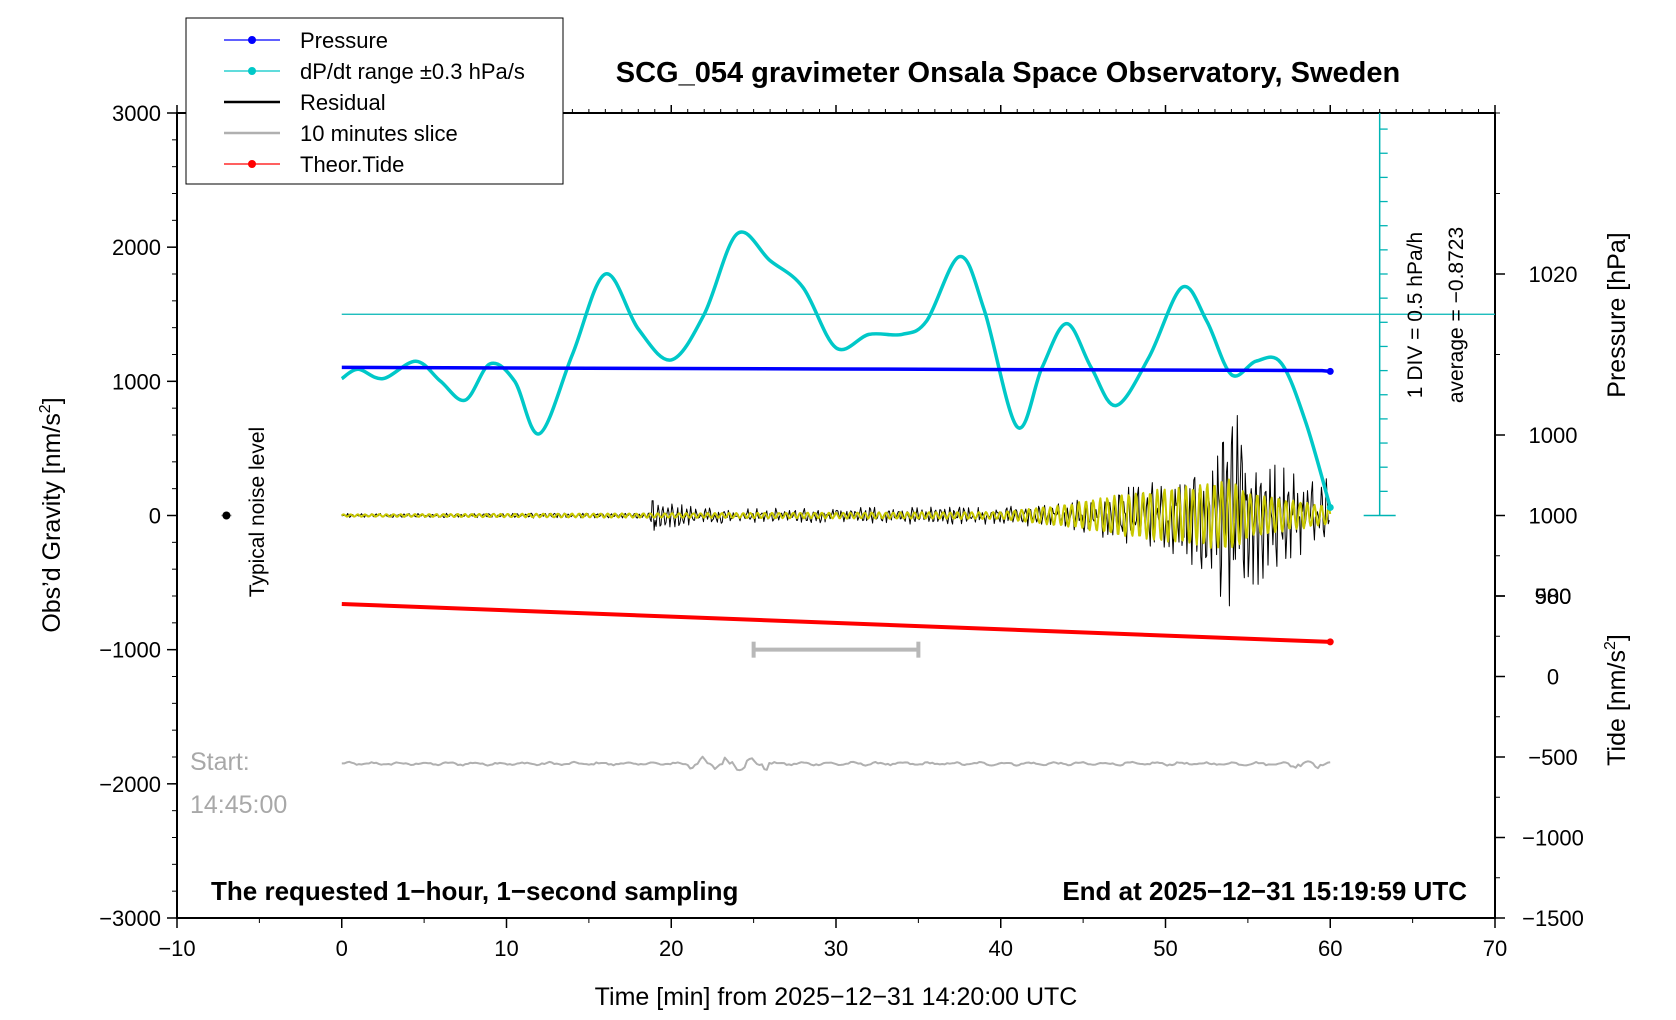 This screenshot has height=1020, width=1676. What do you see at coordinates (379, 133) in the screenshot?
I see `legend-label-3: 10 minutes slice` at bounding box center [379, 133].